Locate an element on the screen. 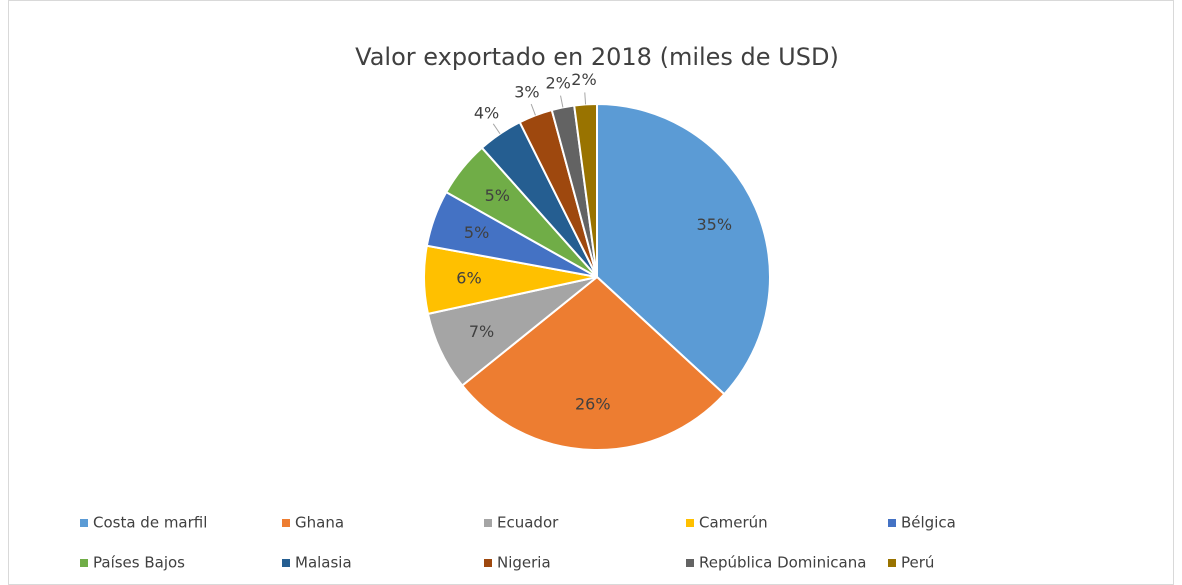  legend-label: Ghana is located at coordinates (319, 523).